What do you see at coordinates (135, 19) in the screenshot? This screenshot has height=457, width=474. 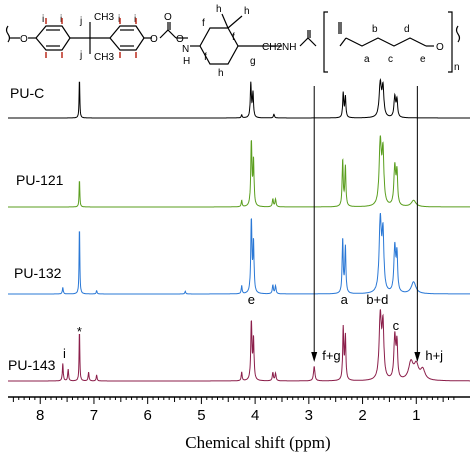 I see `struct-label-i4: i` at bounding box center [135, 19].